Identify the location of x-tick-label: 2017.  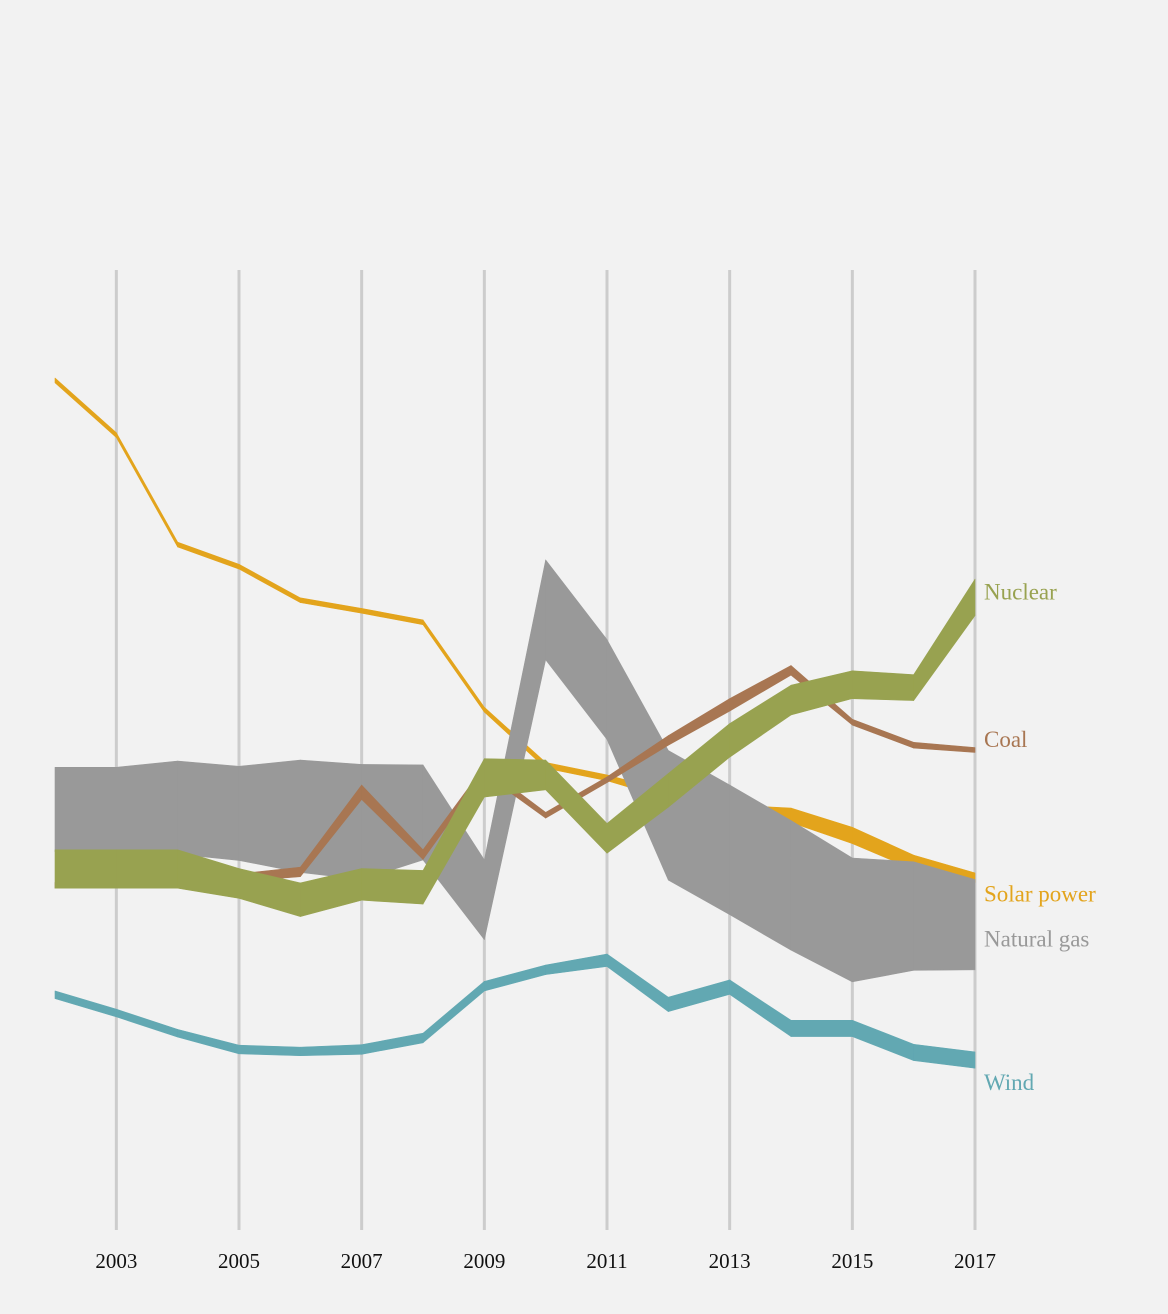
(975, 1261).